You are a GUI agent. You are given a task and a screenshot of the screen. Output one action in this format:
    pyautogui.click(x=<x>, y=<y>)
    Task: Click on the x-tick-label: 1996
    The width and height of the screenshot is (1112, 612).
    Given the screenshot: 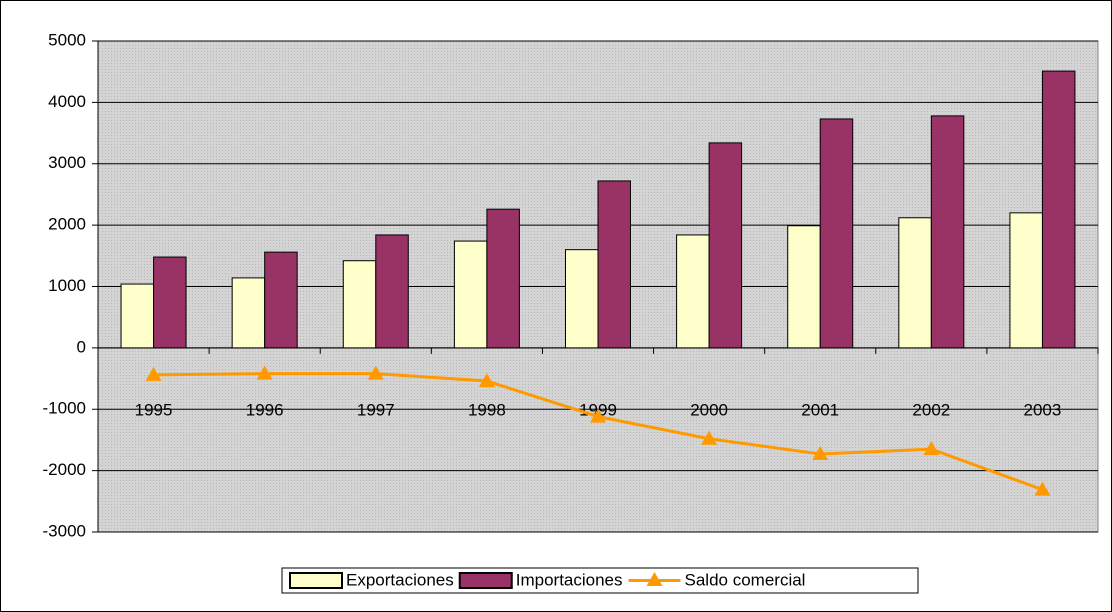 What is the action you would take?
    pyautogui.click(x=265, y=409)
    